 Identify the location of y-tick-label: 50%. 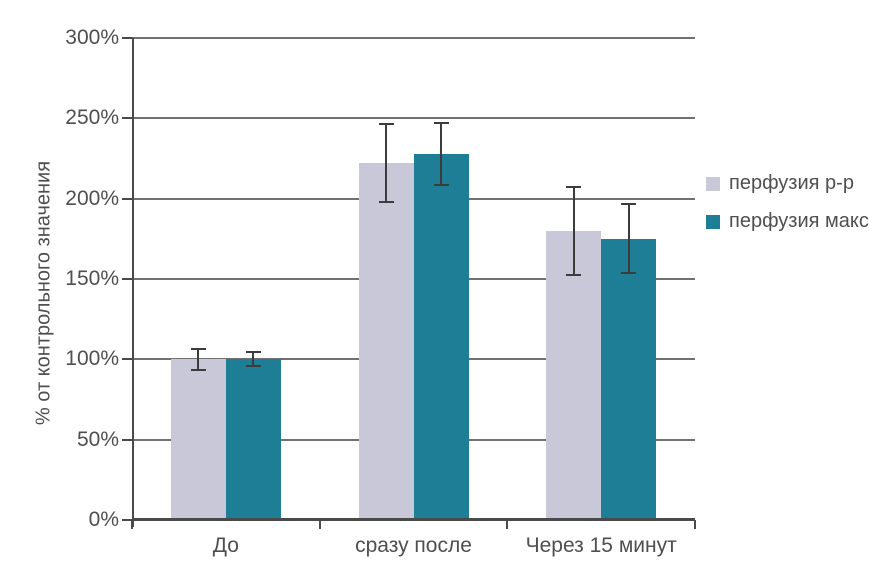
(97, 439).